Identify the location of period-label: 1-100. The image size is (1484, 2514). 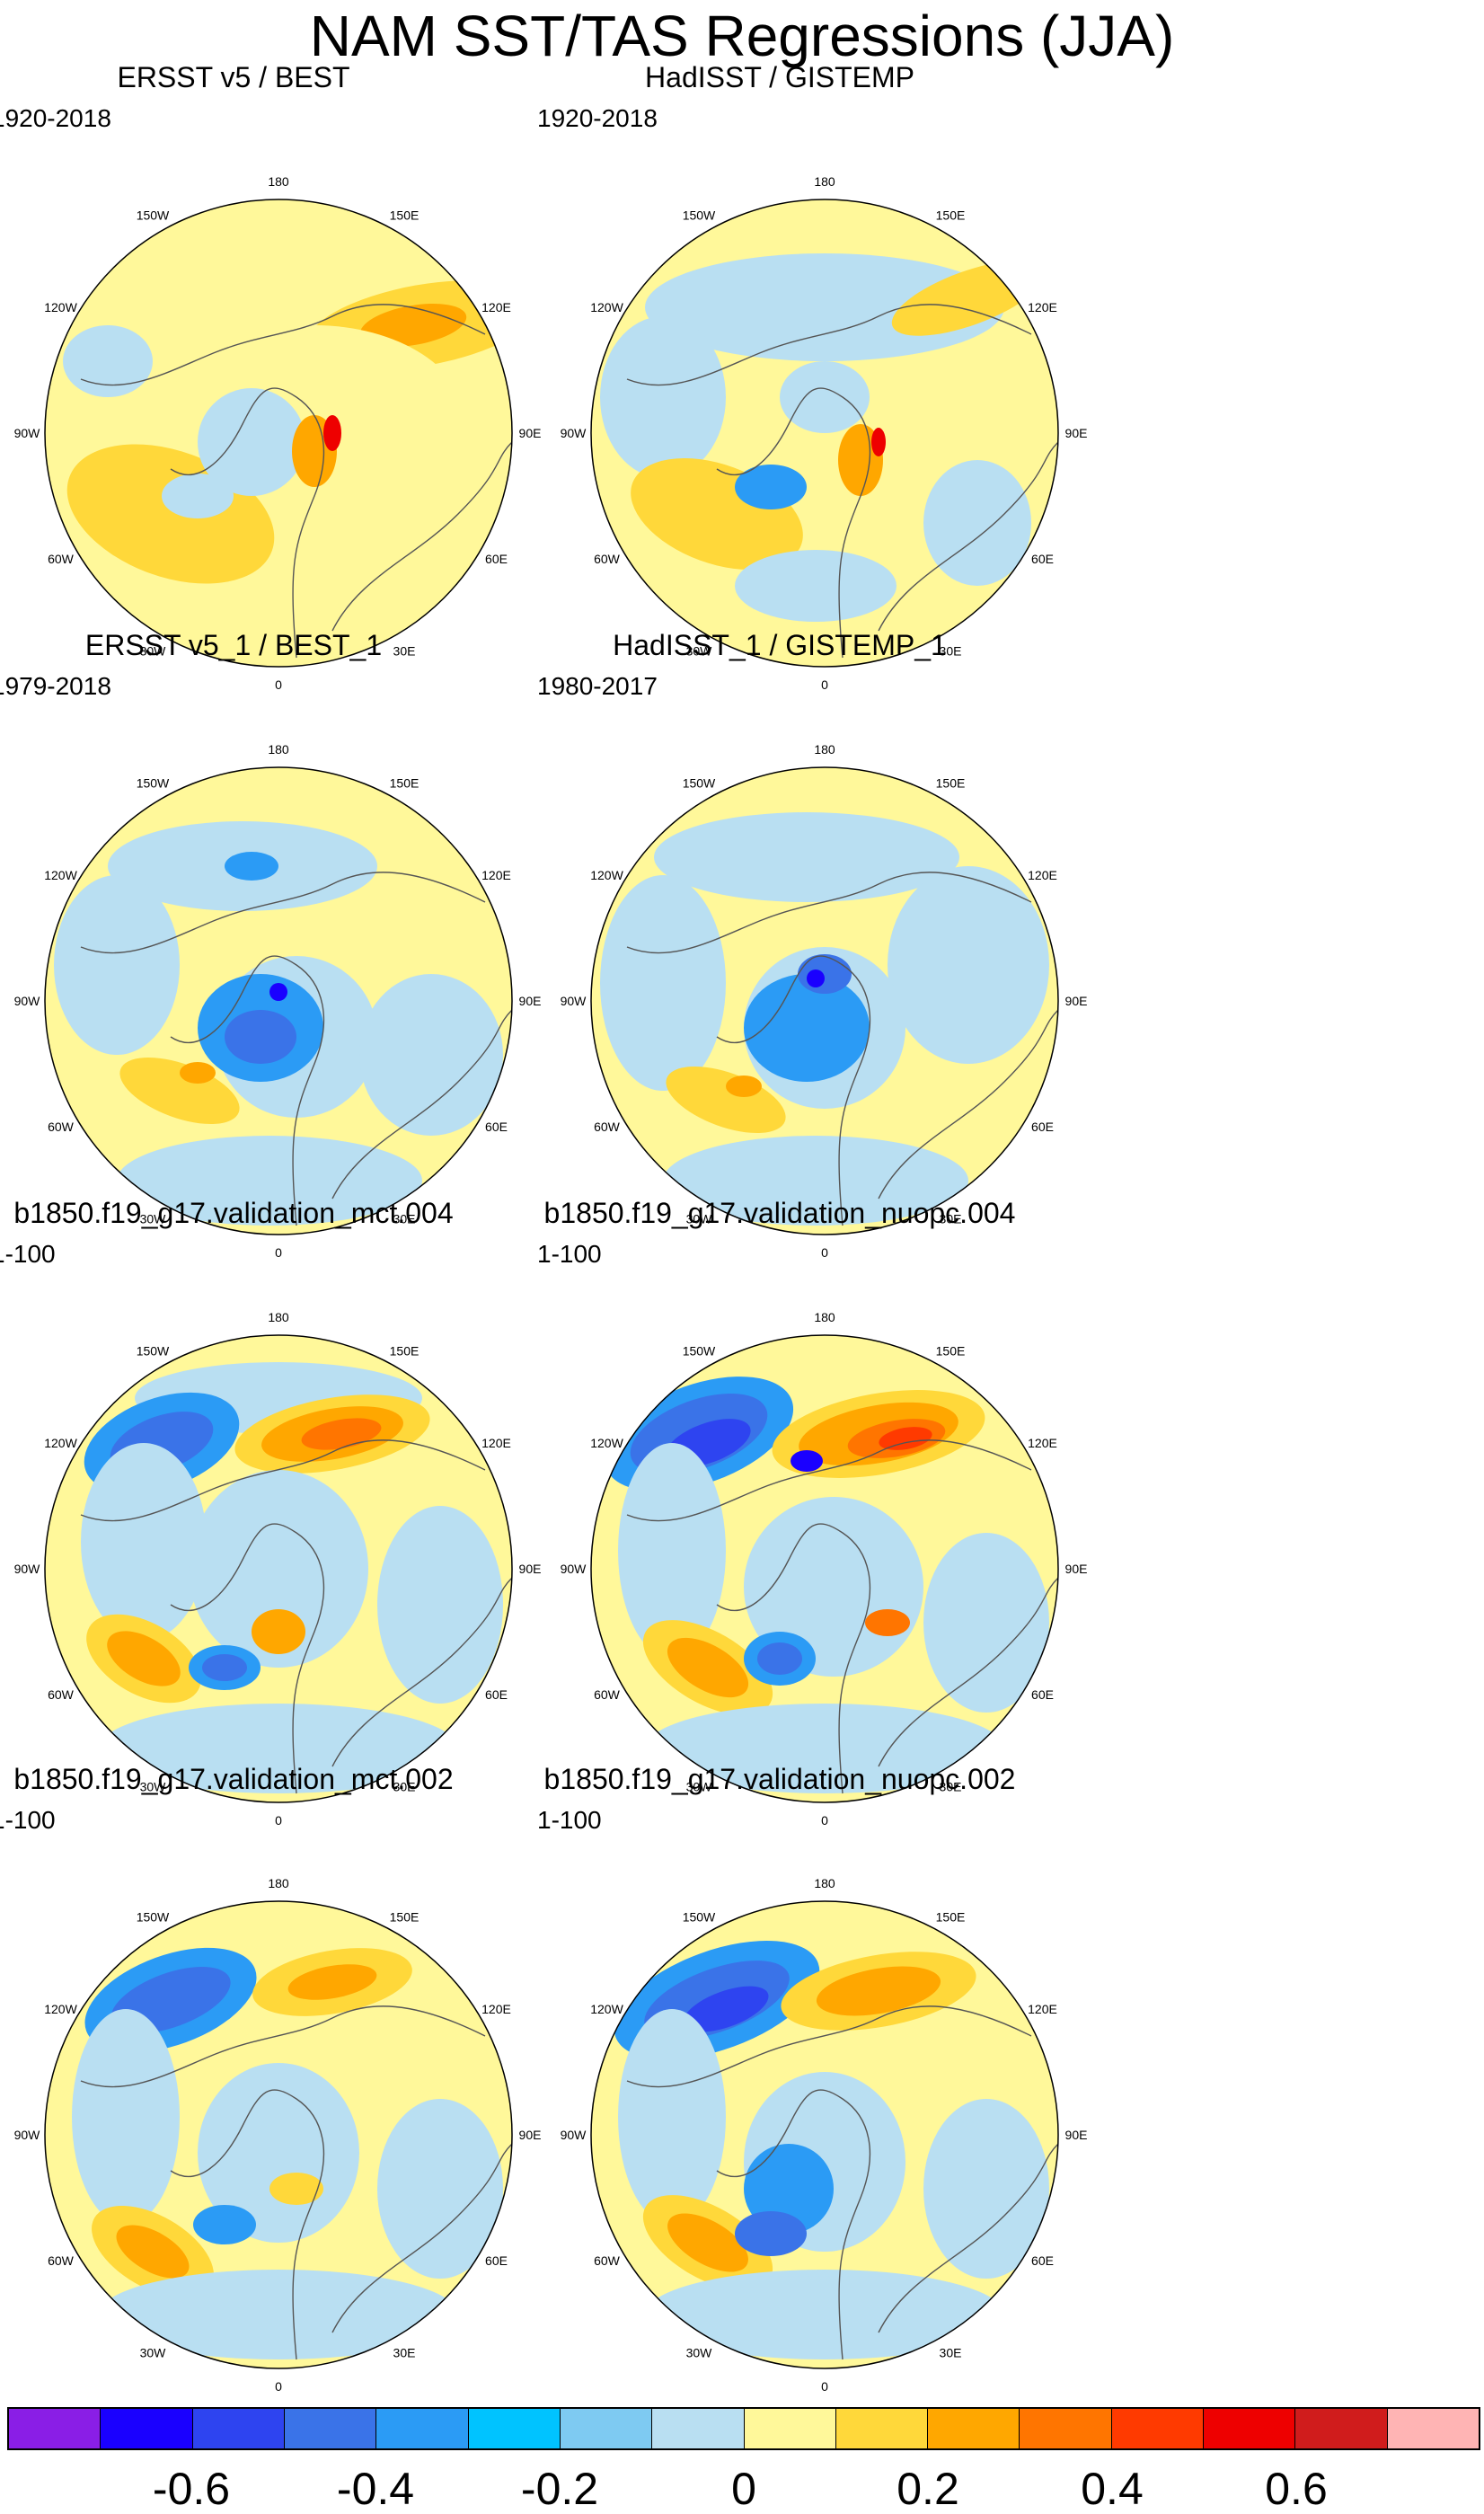
(28, 1254).